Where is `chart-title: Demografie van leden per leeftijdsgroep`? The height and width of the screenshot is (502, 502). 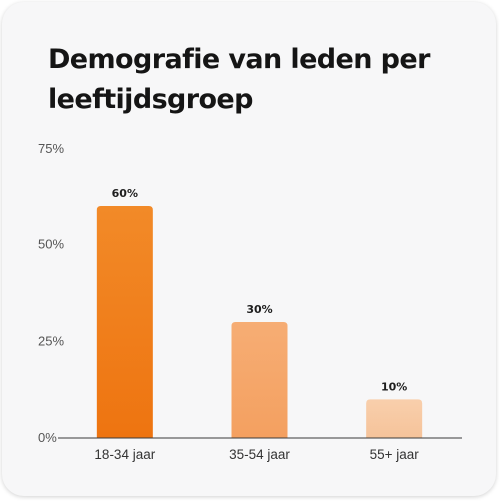 chart-title: Demografie van leden per leeftijdsgroep is located at coordinates (239, 79).